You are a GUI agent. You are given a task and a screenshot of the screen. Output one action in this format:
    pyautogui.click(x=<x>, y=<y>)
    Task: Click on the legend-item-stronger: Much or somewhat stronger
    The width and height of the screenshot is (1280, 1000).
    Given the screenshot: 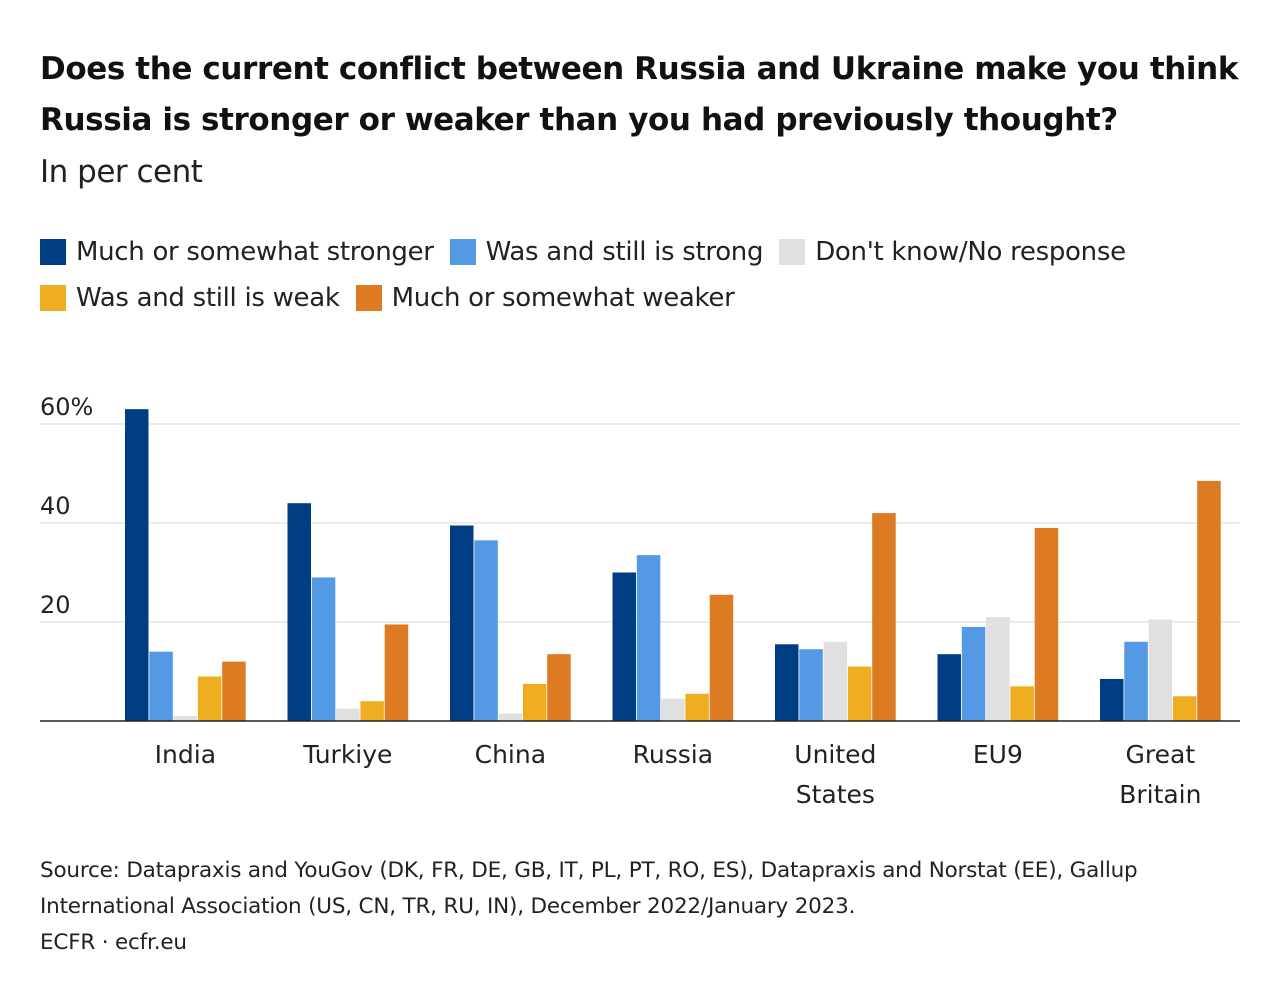 What is the action you would take?
    pyautogui.click(x=237, y=252)
    